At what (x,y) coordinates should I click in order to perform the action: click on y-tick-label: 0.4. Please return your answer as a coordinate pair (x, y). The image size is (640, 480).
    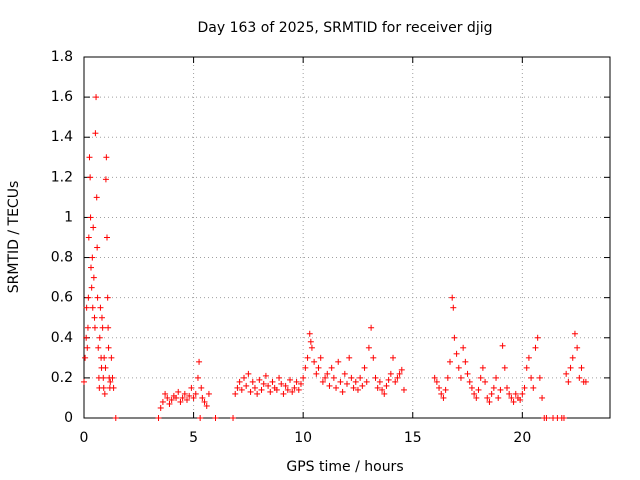
    Looking at the image, I should click on (62, 338).